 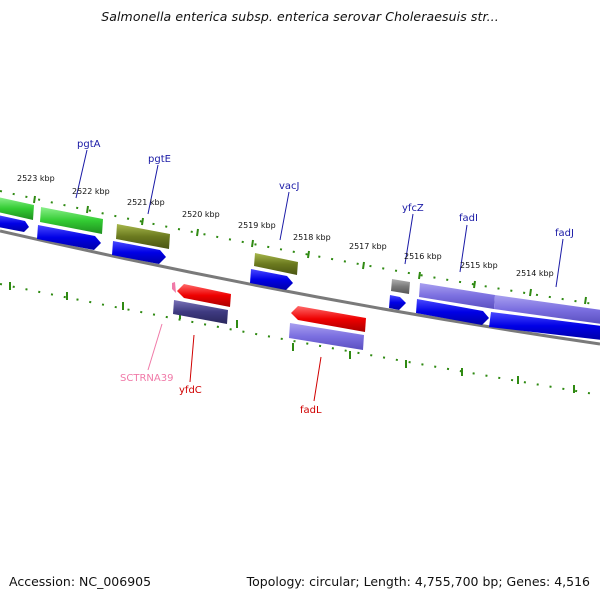 I want to click on gene-fadL, so click(x=326, y=336).